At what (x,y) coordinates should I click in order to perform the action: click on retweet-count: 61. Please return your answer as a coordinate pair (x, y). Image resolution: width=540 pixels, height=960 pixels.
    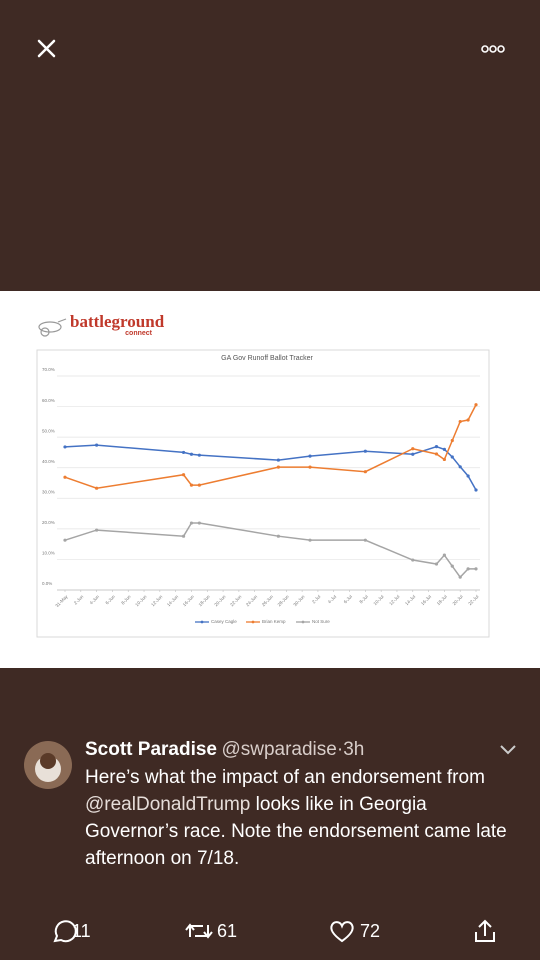
    Looking at the image, I should click on (227, 931).